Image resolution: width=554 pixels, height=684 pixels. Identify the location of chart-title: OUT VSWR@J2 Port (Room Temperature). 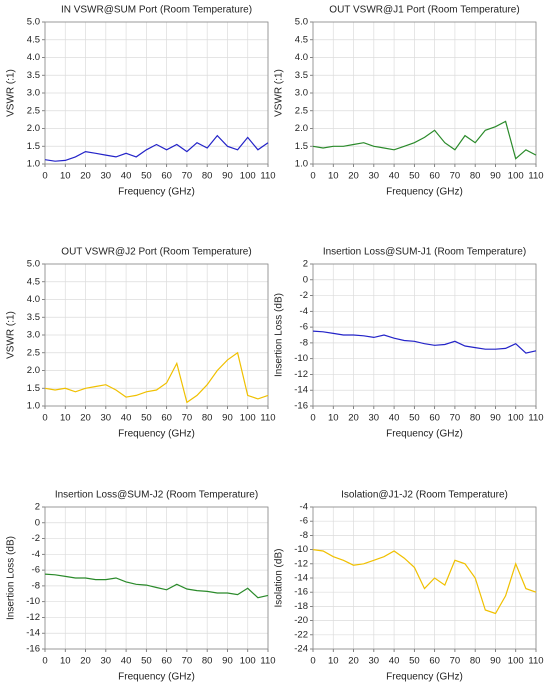
(156, 252).